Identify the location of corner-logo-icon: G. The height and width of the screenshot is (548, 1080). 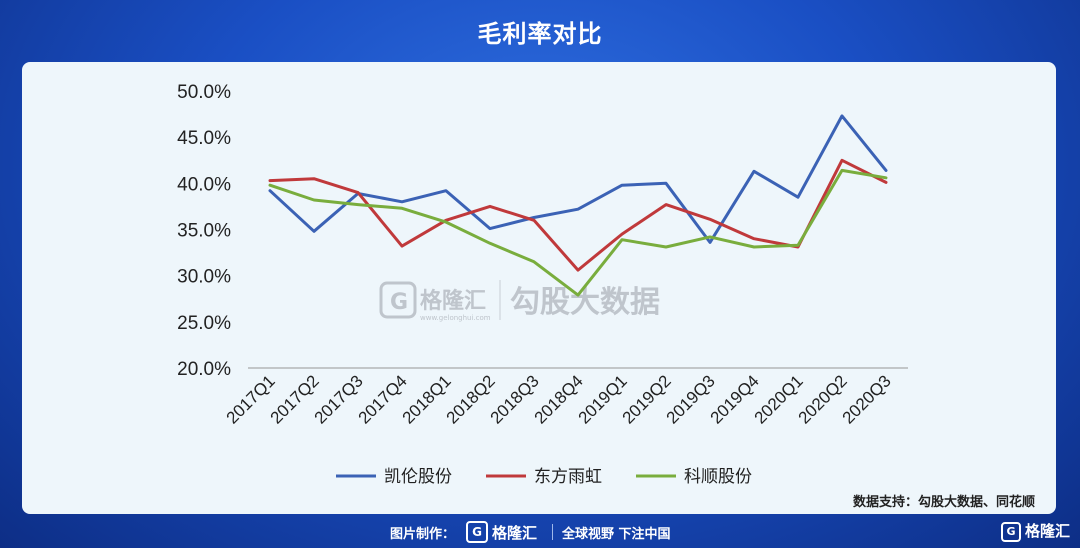
(1010, 531).